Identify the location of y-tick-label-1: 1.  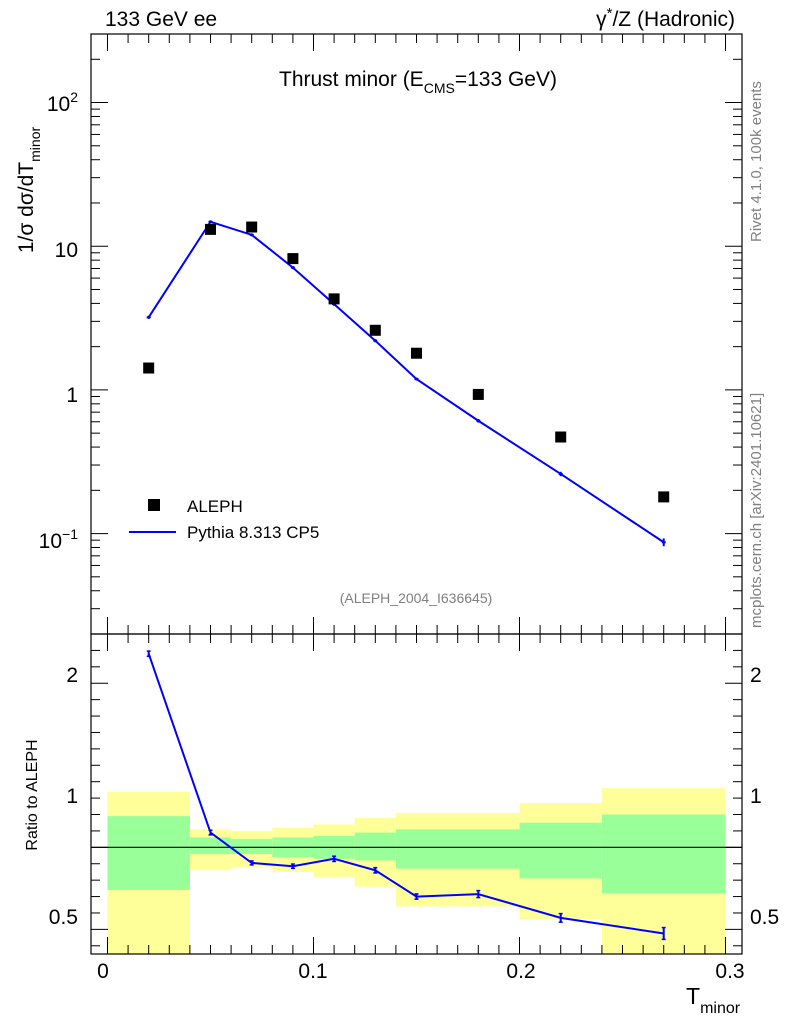
(72, 395).